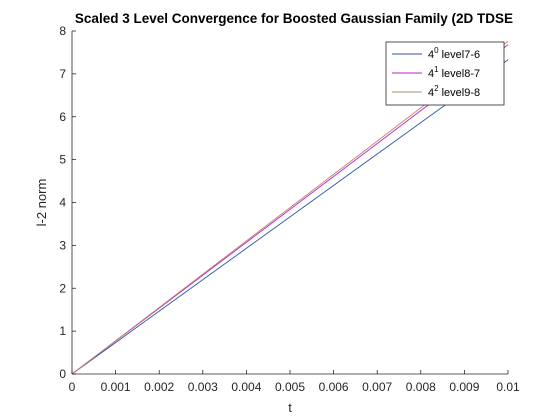  Describe the element at coordinates (72, 387) in the screenshot. I see `x-tick-label: 0` at that location.